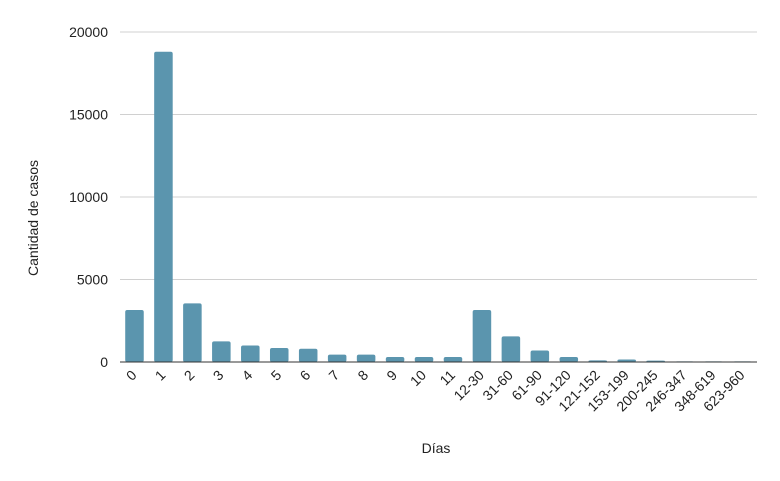 Image resolution: width=780 pixels, height=481 pixels. What do you see at coordinates (189, 375) in the screenshot?
I see `x-tick-label: 2` at bounding box center [189, 375].